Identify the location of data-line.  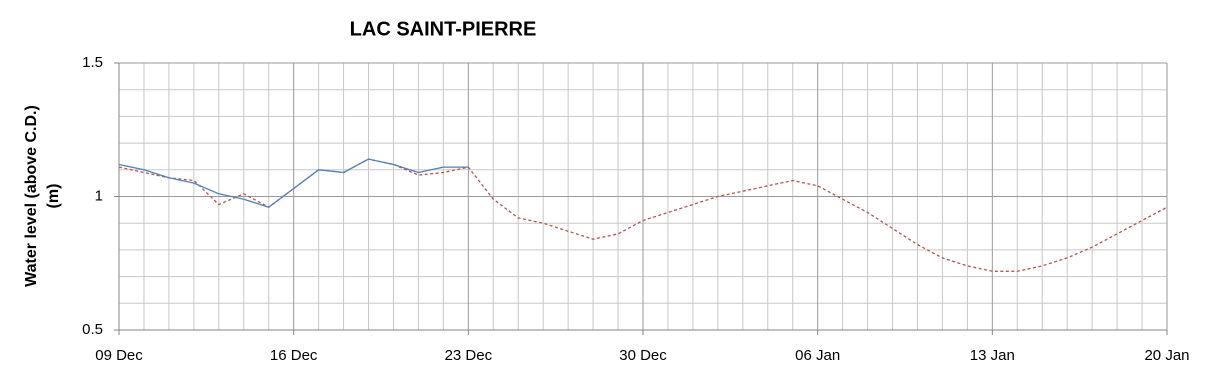
(293, 183).